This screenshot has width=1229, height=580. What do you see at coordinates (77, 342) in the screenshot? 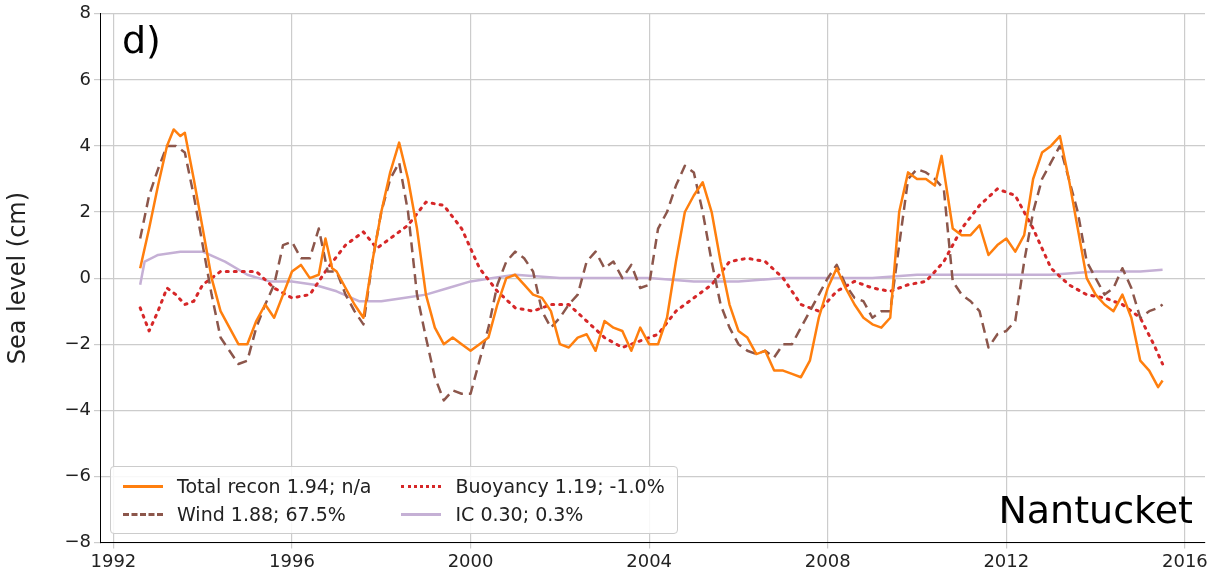
I see `y-tick-label: −2` at bounding box center [77, 342].